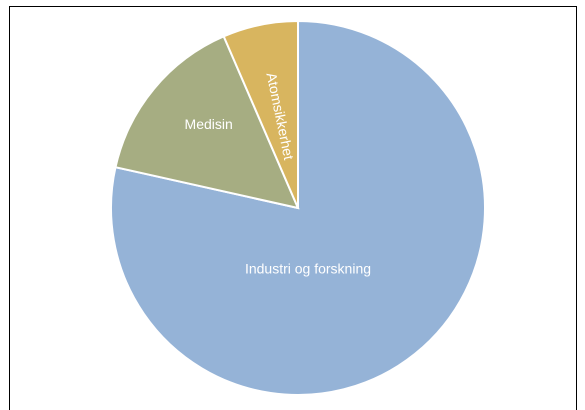 The image size is (585, 410). What do you see at coordinates (260, 114) in the screenshot?
I see `pie-slice-atomsikkerhet` at bounding box center [260, 114].